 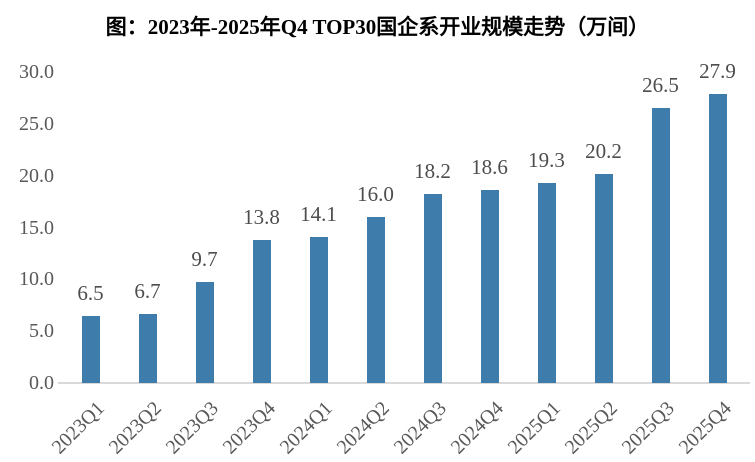 What do you see at coordinates (36, 123) in the screenshot?
I see `y-axis-tick-label: 25.0` at bounding box center [36, 123].